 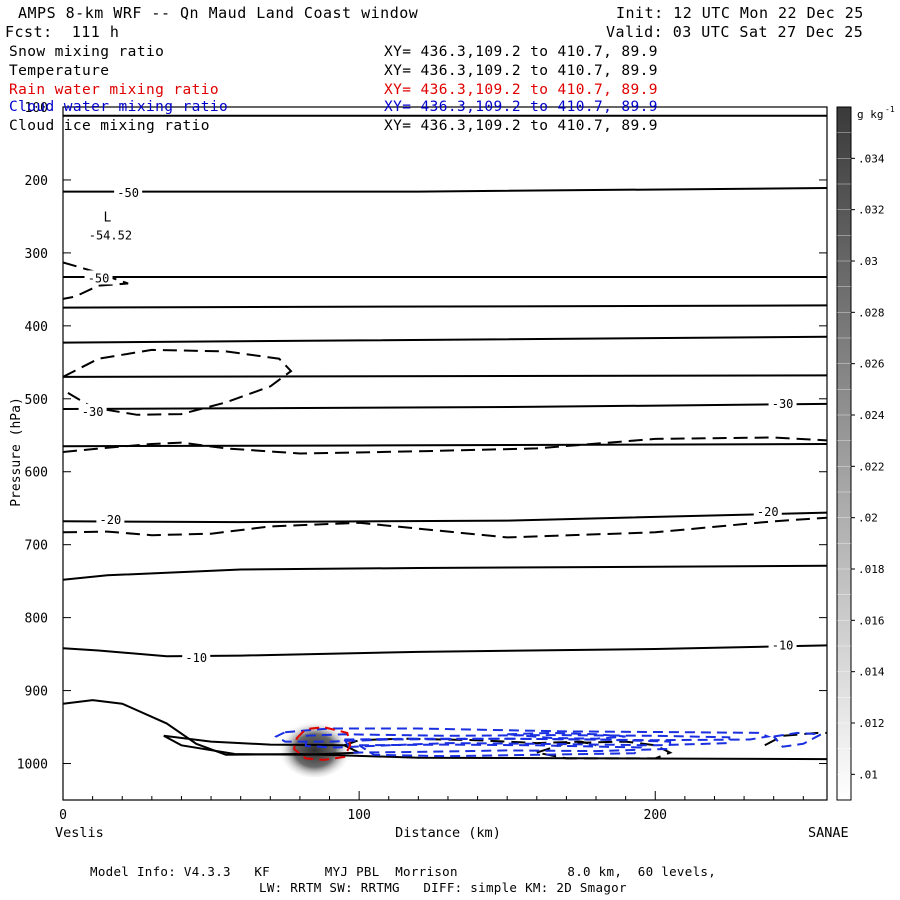 I want to click on legend-xy-snow: XY= 436.3,109.2 to 410.7, 89.9, so click(x=521, y=52).